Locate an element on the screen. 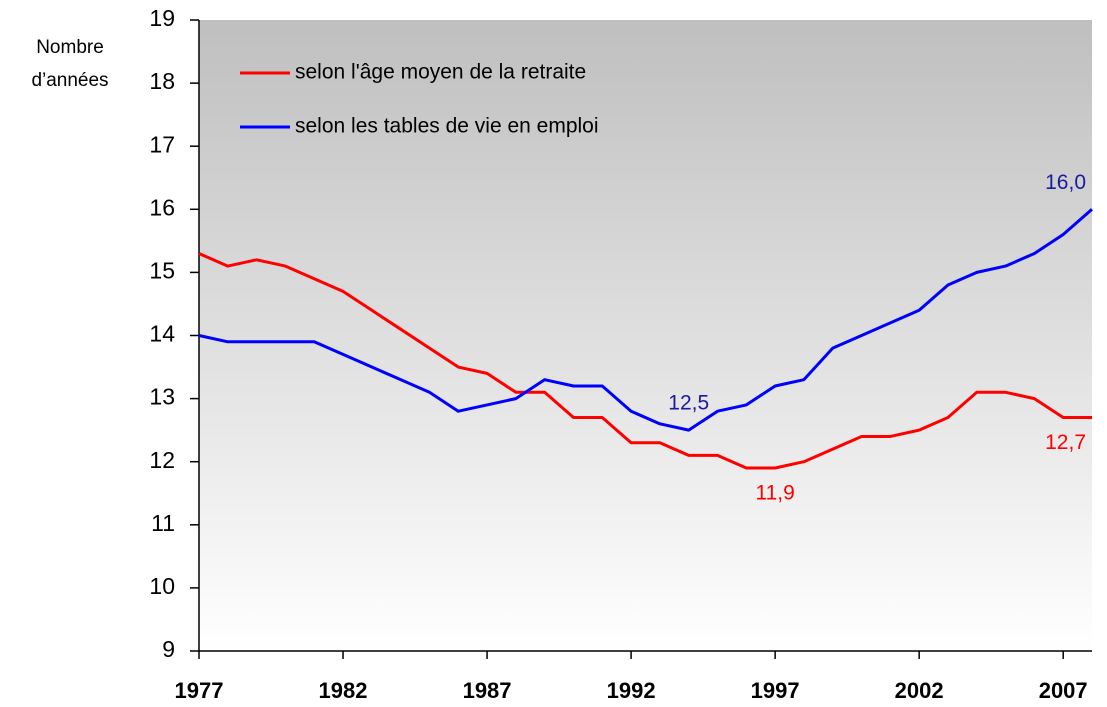 This screenshot has width=1107, height=707. x-tick-label: 1977 is located at coordinates (199, 690).